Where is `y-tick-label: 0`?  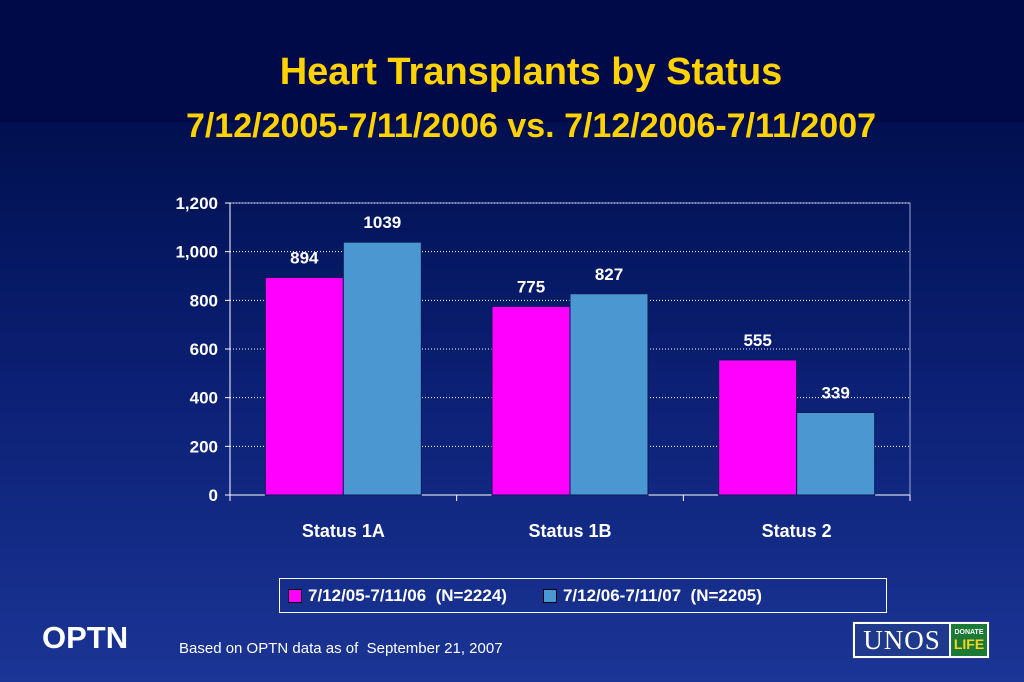
y-tick-label: 0 is located at coordinates (213, 495).